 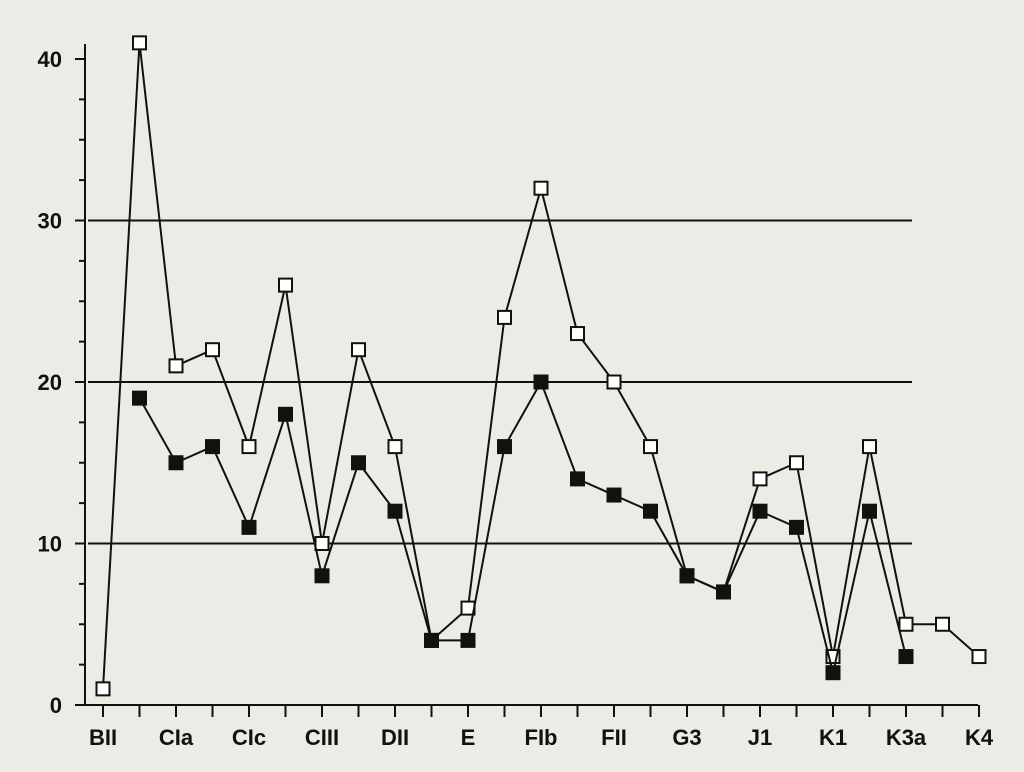 I want to click on y-tick-label: 10, so click(x=50, y=544).